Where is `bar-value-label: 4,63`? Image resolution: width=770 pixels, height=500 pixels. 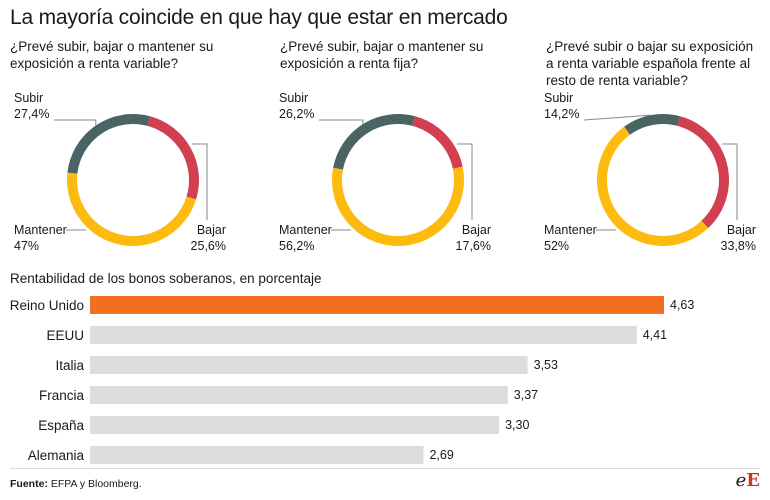
bar-value-label: 4,63 is located at coordinates (682, 305).